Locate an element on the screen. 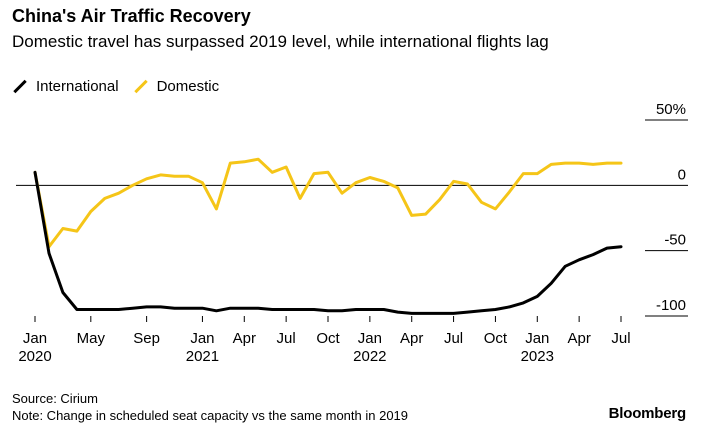 Image resolution: width=708 pixels, height=437 pixels. x-tick-year: 2021 is located at coordinates (202, 356).